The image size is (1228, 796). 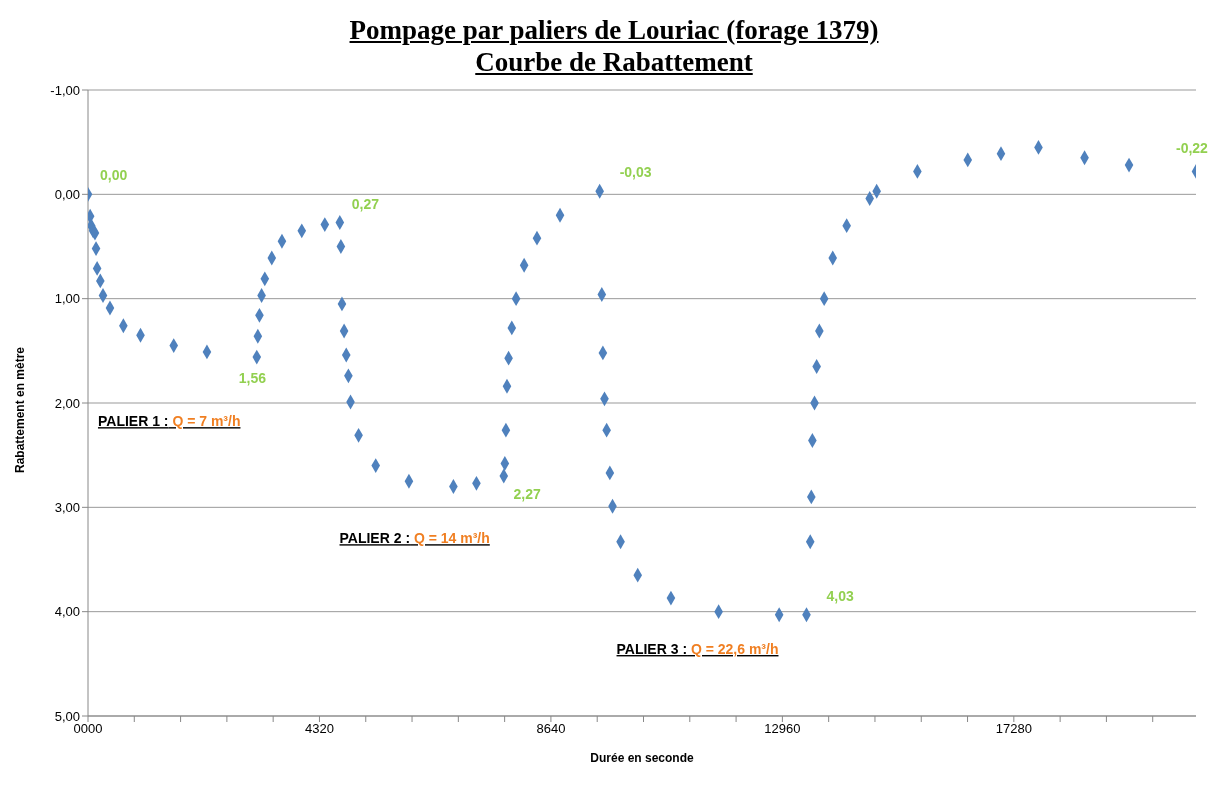 What do you see at coordinates (67, 612) in the screenshot?
I see `y-tick-label: 4,00` at bounding box center [67, 612].